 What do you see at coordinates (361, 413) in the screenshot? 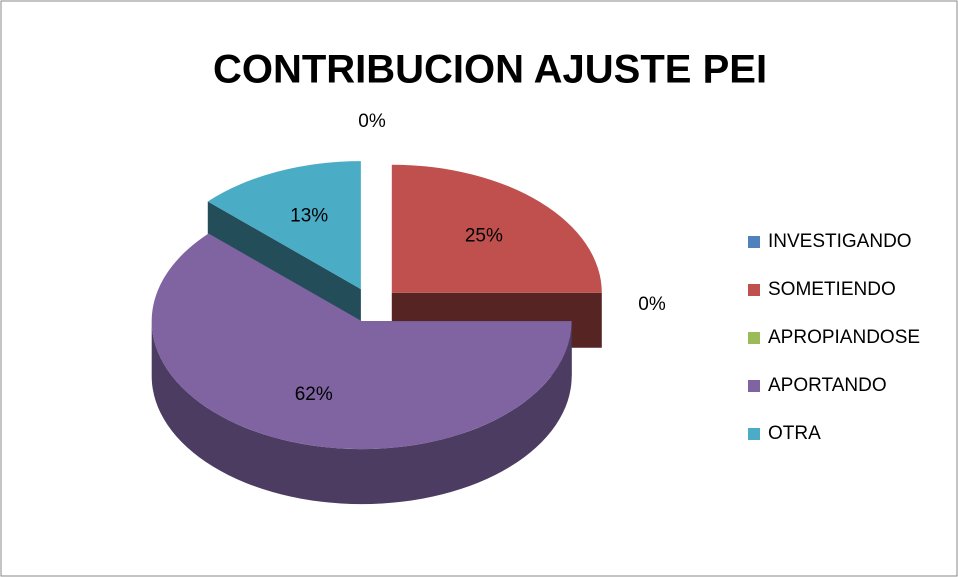
I see `slice-side` at bounding box center [361, 413].